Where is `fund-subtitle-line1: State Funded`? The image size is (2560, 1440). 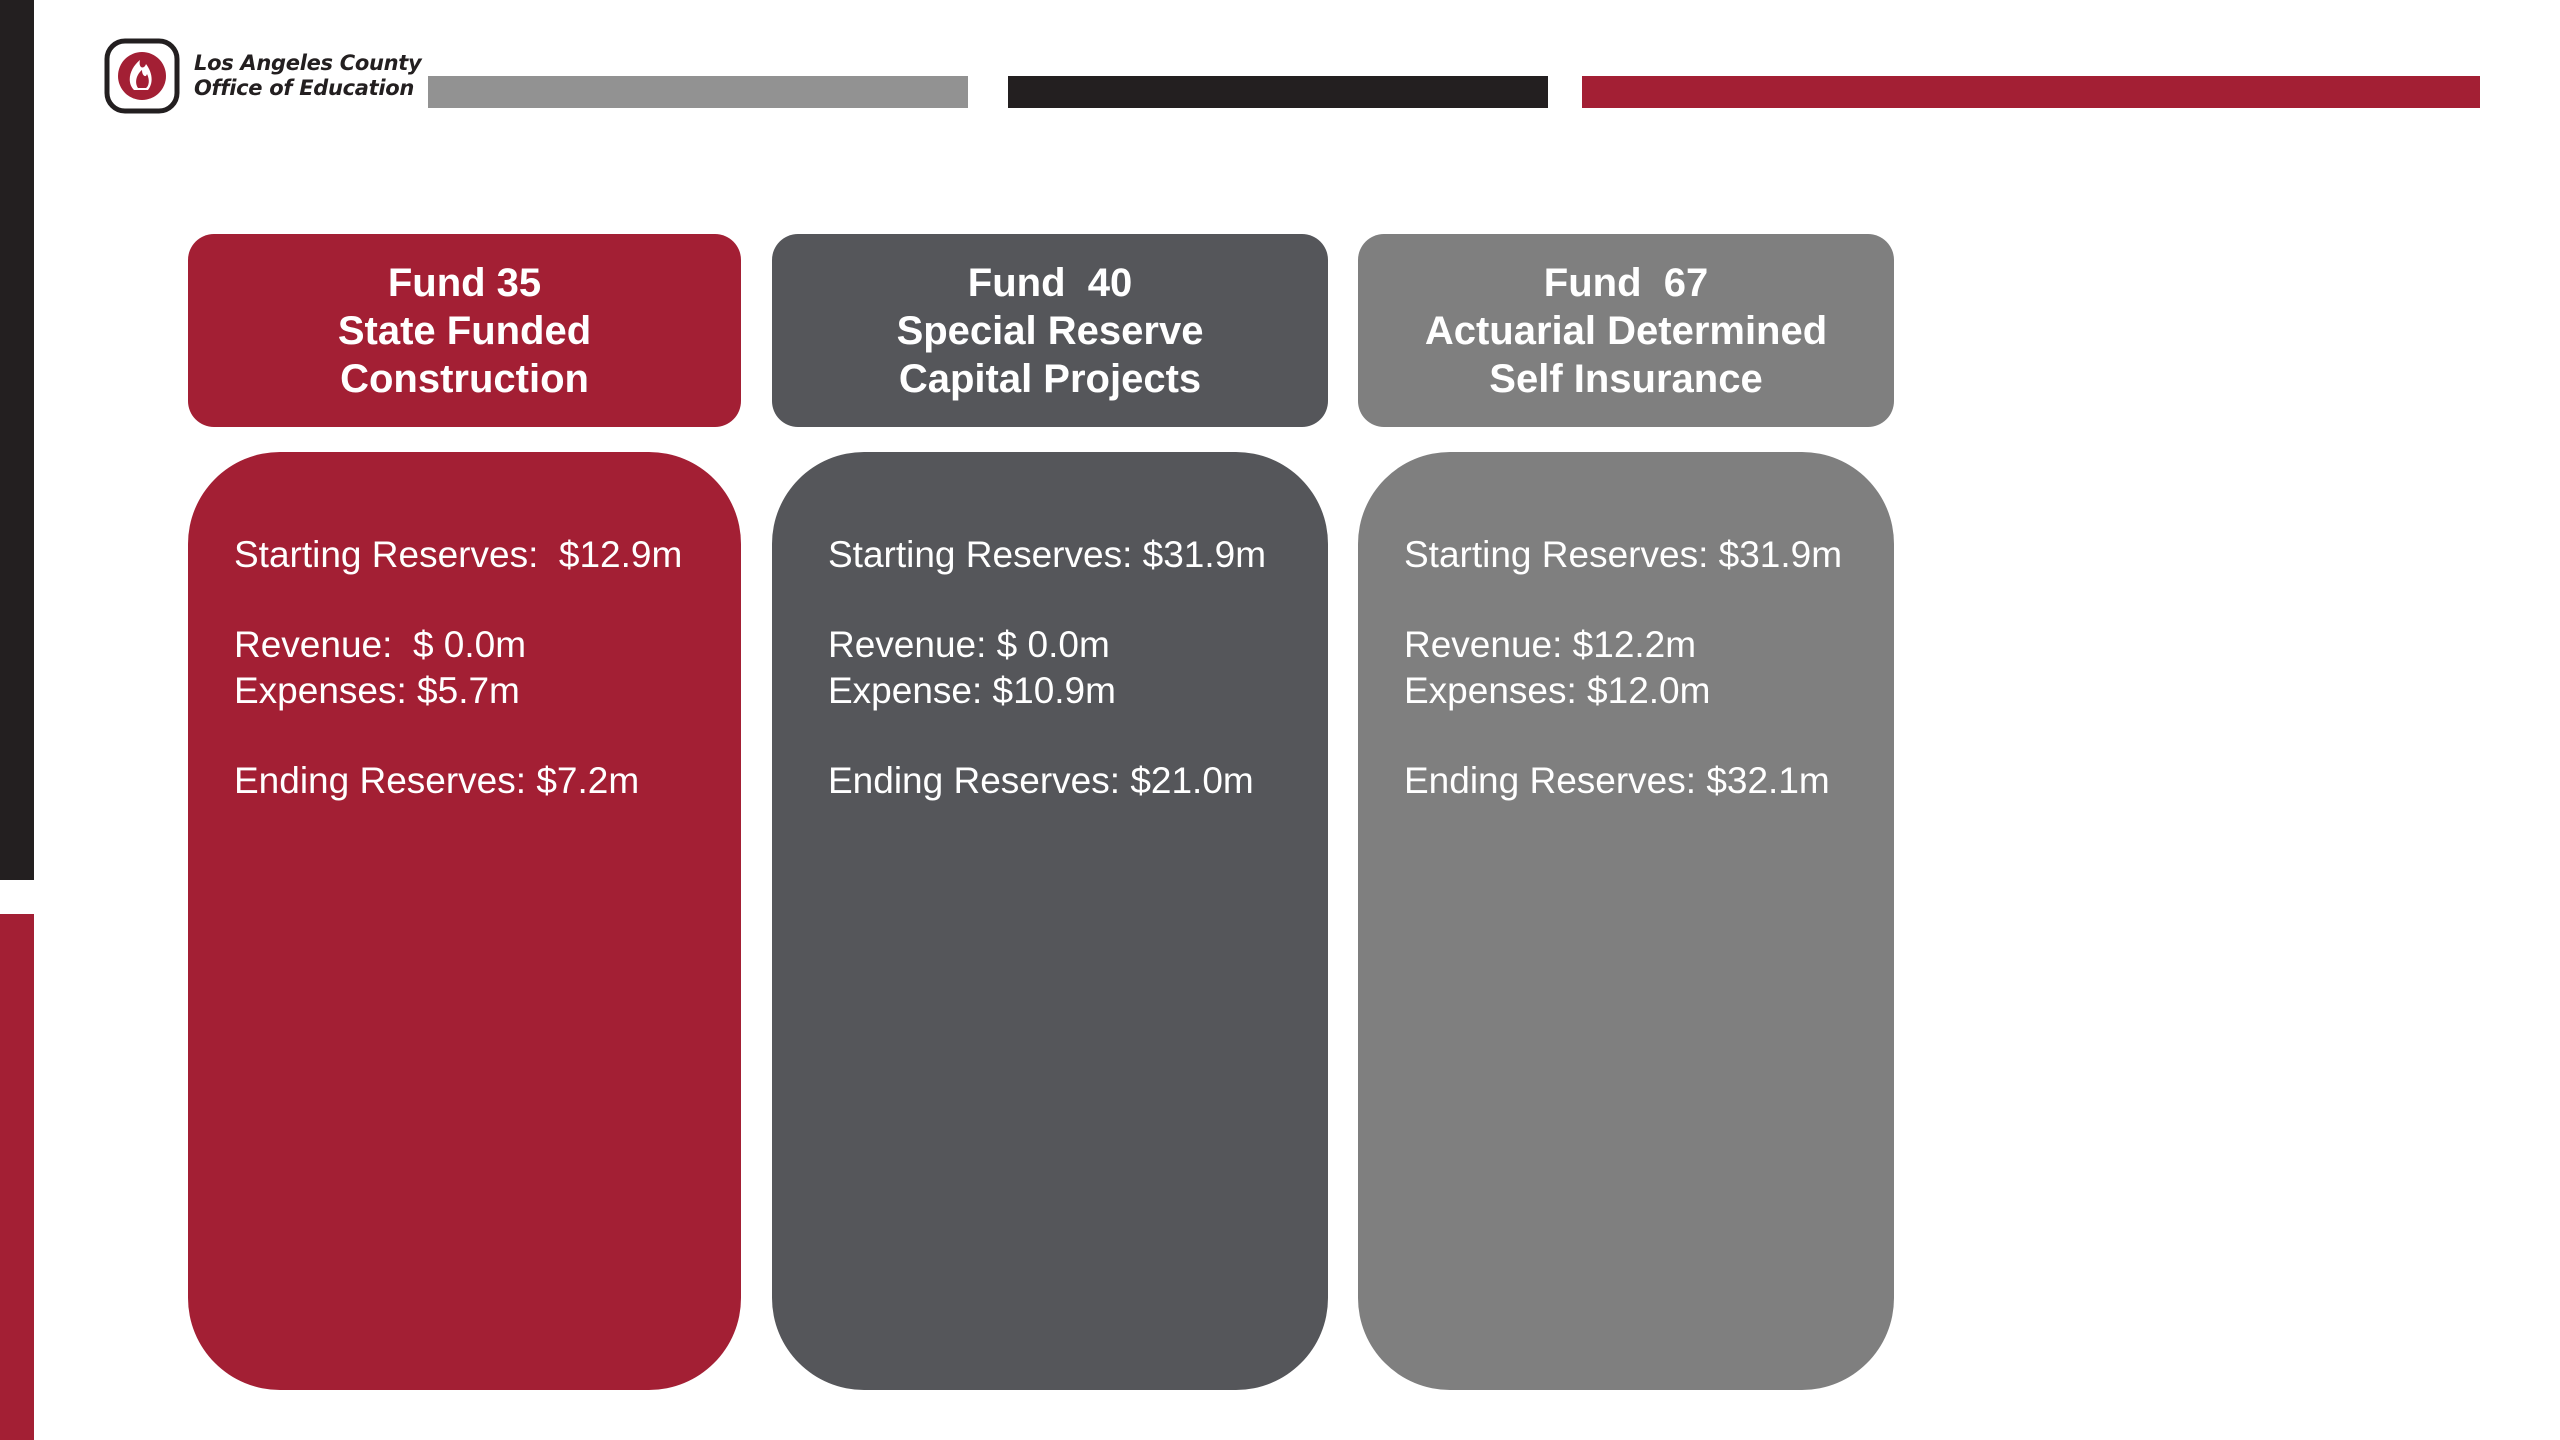 fund-subtitle-line1: State Funded is located at coordinates (464, 330).